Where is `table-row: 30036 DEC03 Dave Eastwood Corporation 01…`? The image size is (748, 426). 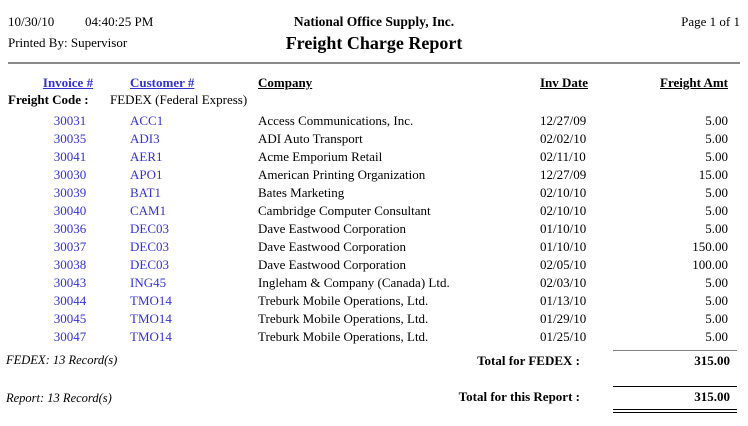
table-row: 30036 DEC03 Dave Eastwood Corporation 01… is located at coordinates (374, 229).